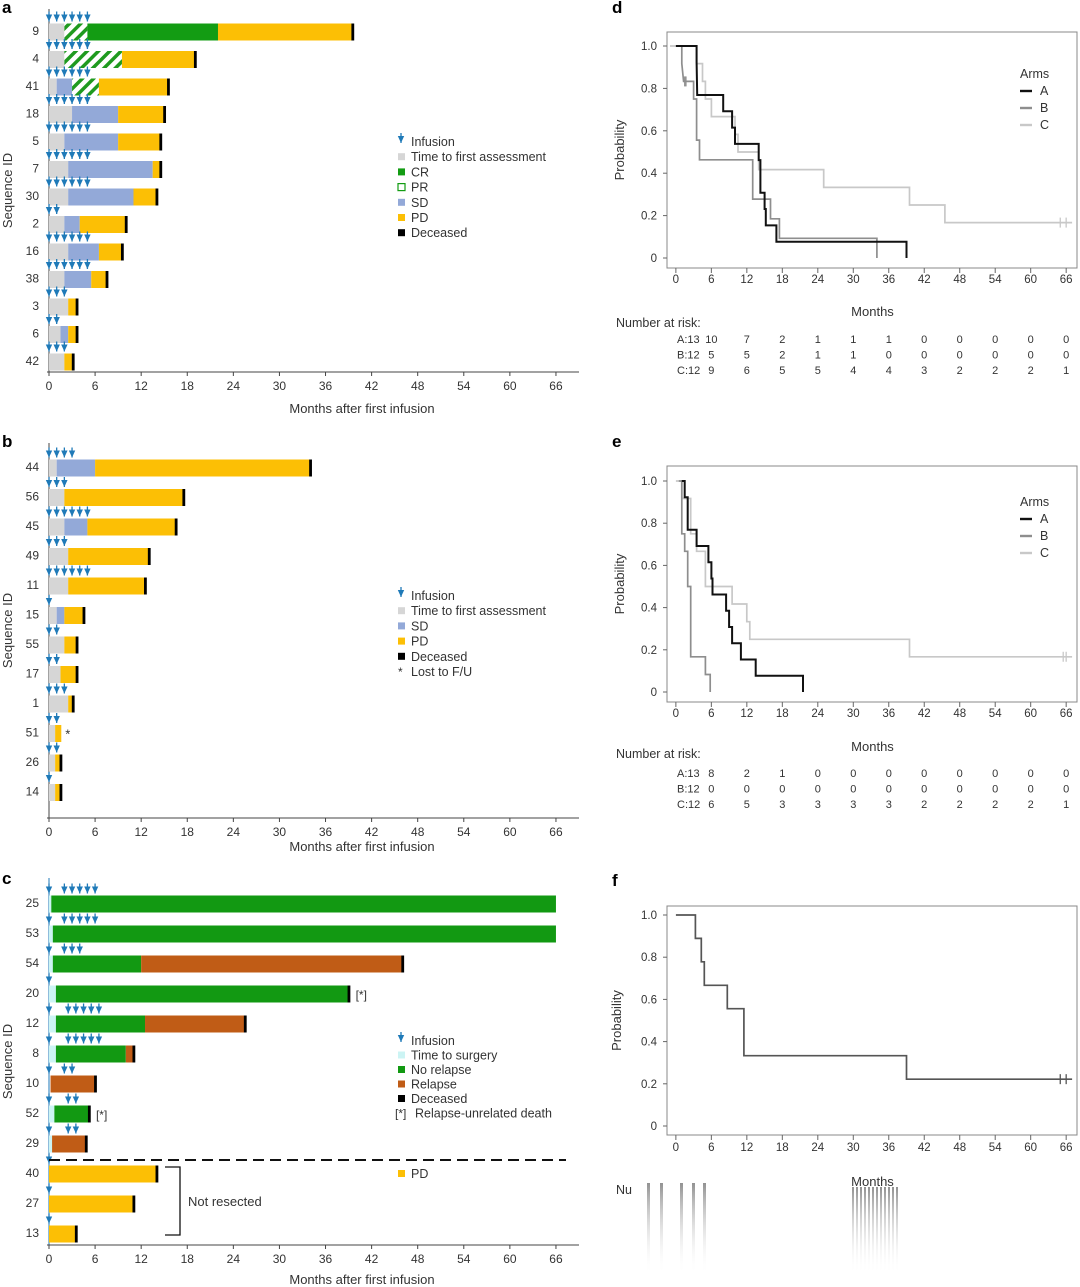 Image resolution: width=1080 pixels, height=1287 pixels. I want to click on x-tick-label: 6, so click(711, 1148).